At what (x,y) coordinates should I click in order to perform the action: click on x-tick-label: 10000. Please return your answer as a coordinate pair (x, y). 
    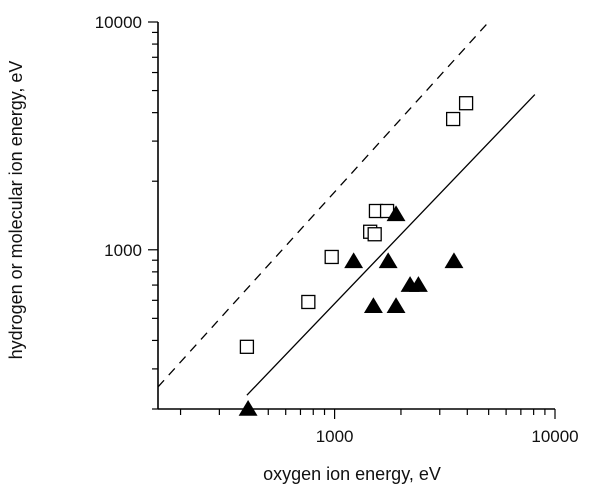
    Looking at the image, I should click on (554, 436).